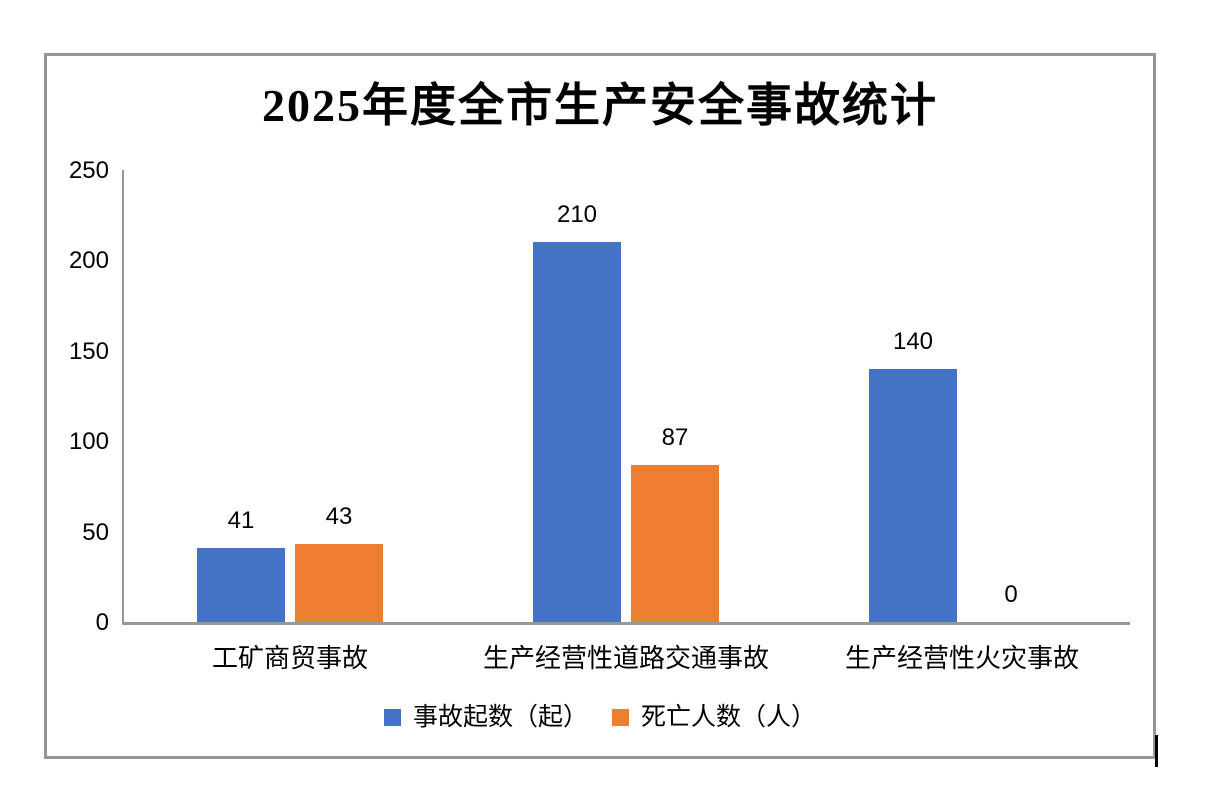 Image resolution: width=1208 pixels, height=802 pixels. I want to click on legend-label: 事故起数（起）, so click(500, 717).